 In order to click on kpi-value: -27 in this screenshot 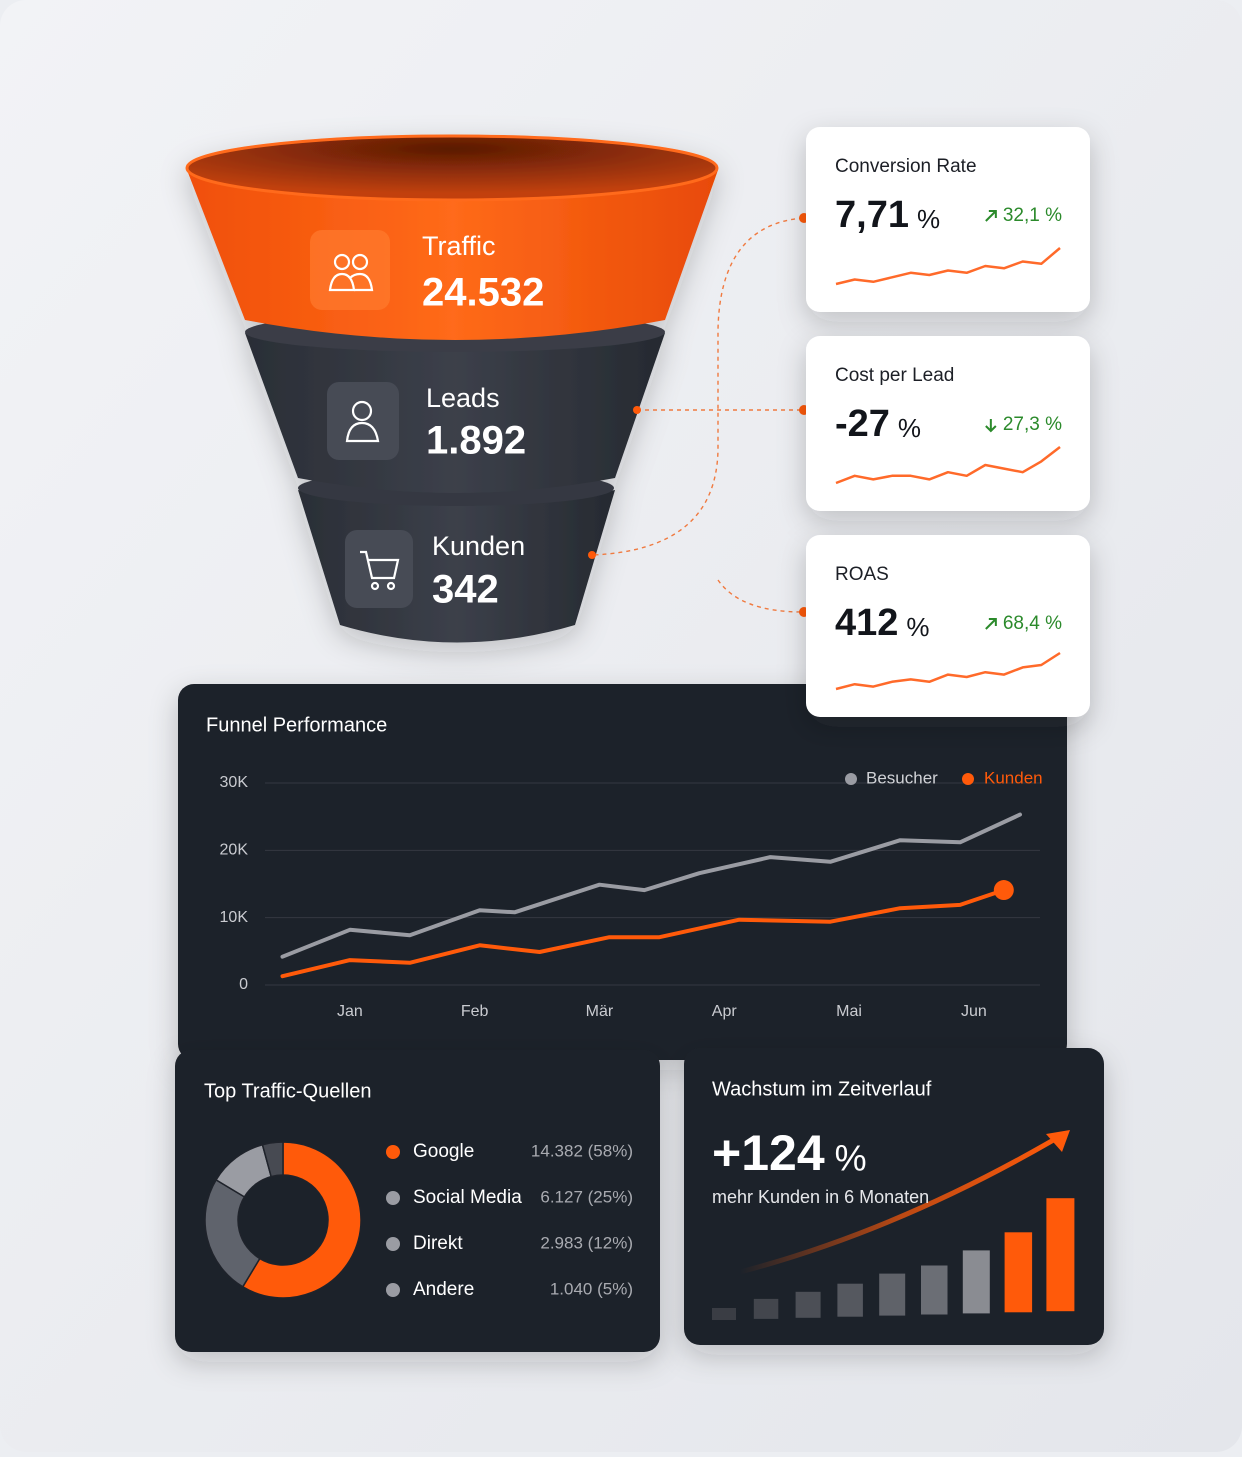, I will do `click(862, 424)`.